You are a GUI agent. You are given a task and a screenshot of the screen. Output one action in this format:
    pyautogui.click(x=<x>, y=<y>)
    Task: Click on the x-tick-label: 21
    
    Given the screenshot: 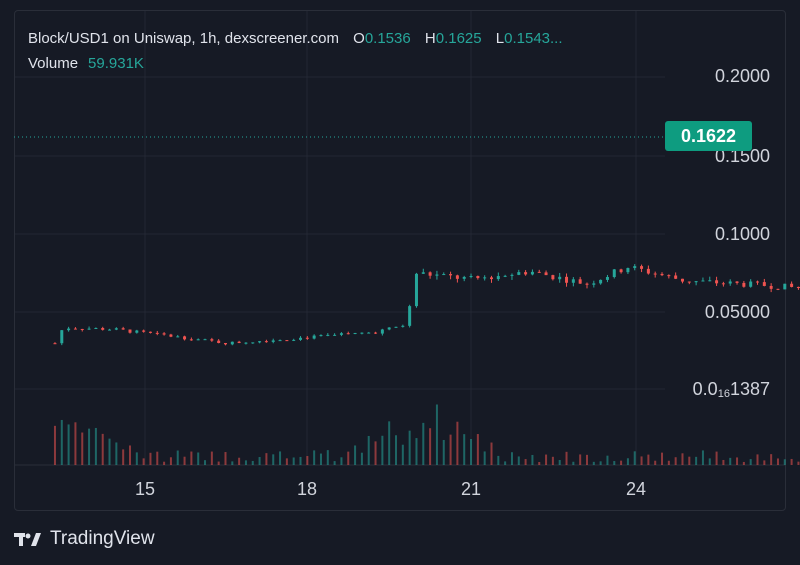 What is the action you would take?
    pyautogui.click(x=471, y=489)
    